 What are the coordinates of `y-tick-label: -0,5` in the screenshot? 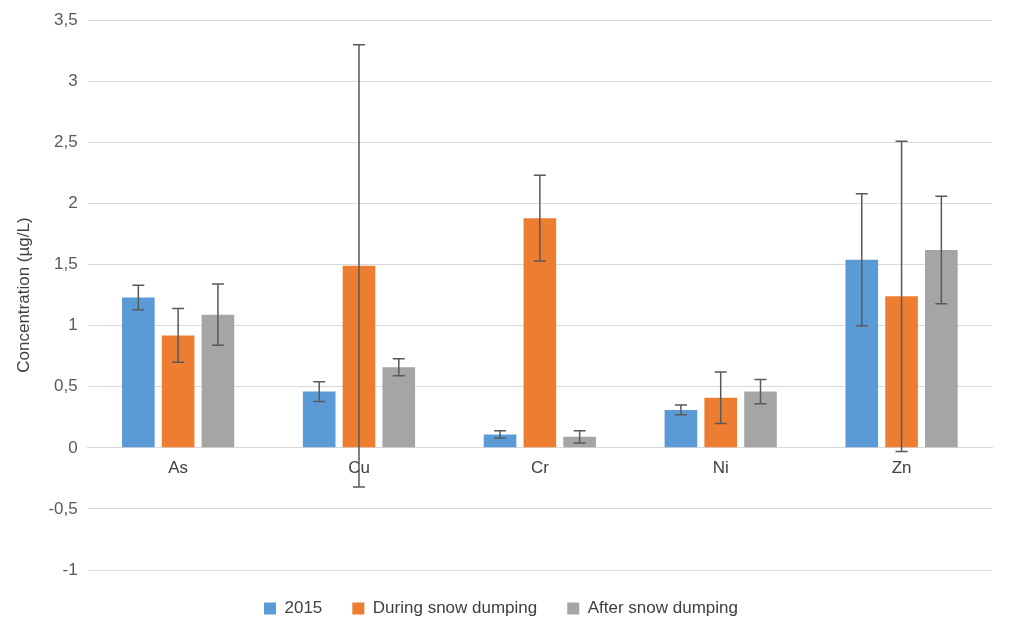 It's located at (63, 508).